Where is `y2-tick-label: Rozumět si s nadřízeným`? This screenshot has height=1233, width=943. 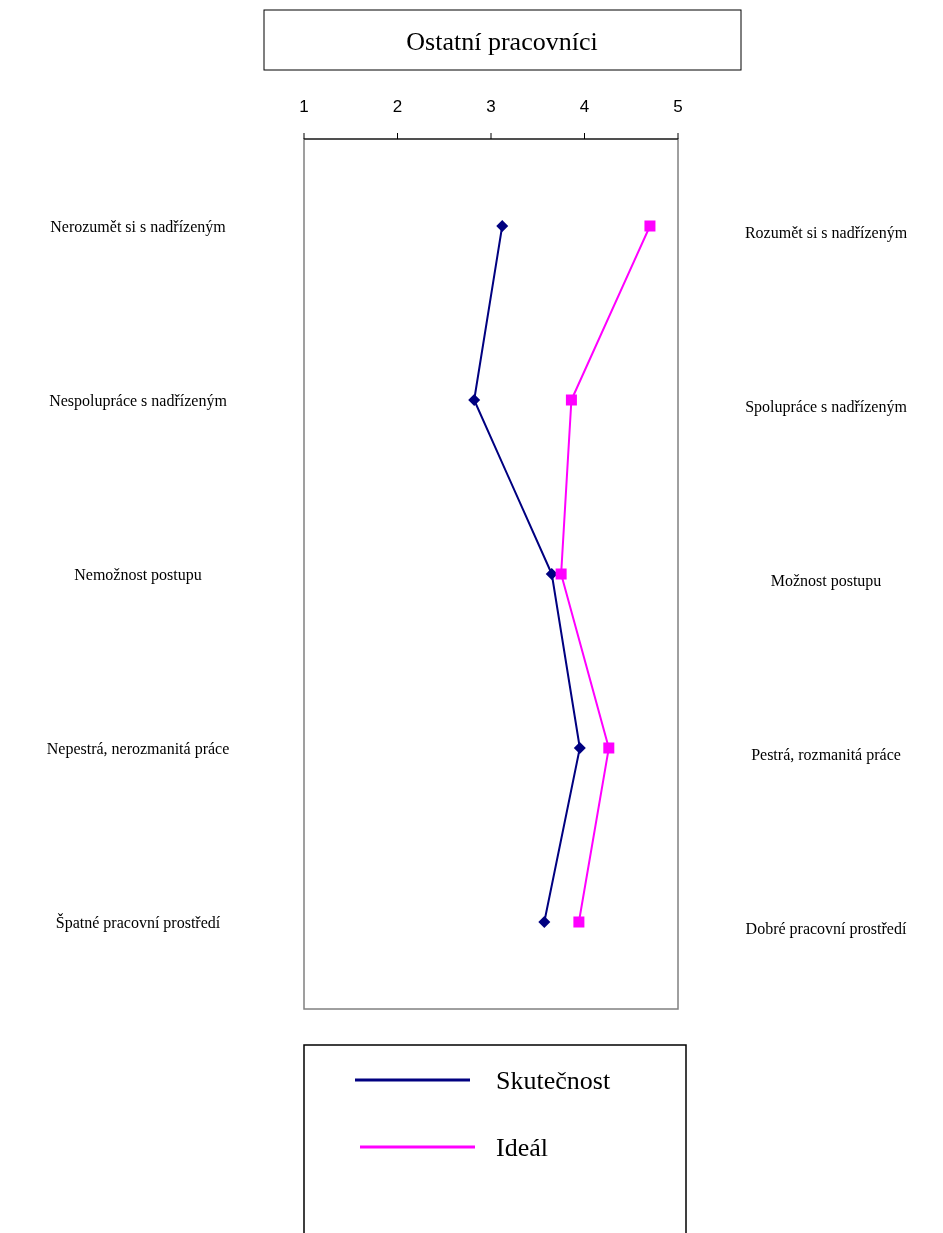
y2-tick-label: Rozumět si s nadřízeným is located at coordinates (826, 233).